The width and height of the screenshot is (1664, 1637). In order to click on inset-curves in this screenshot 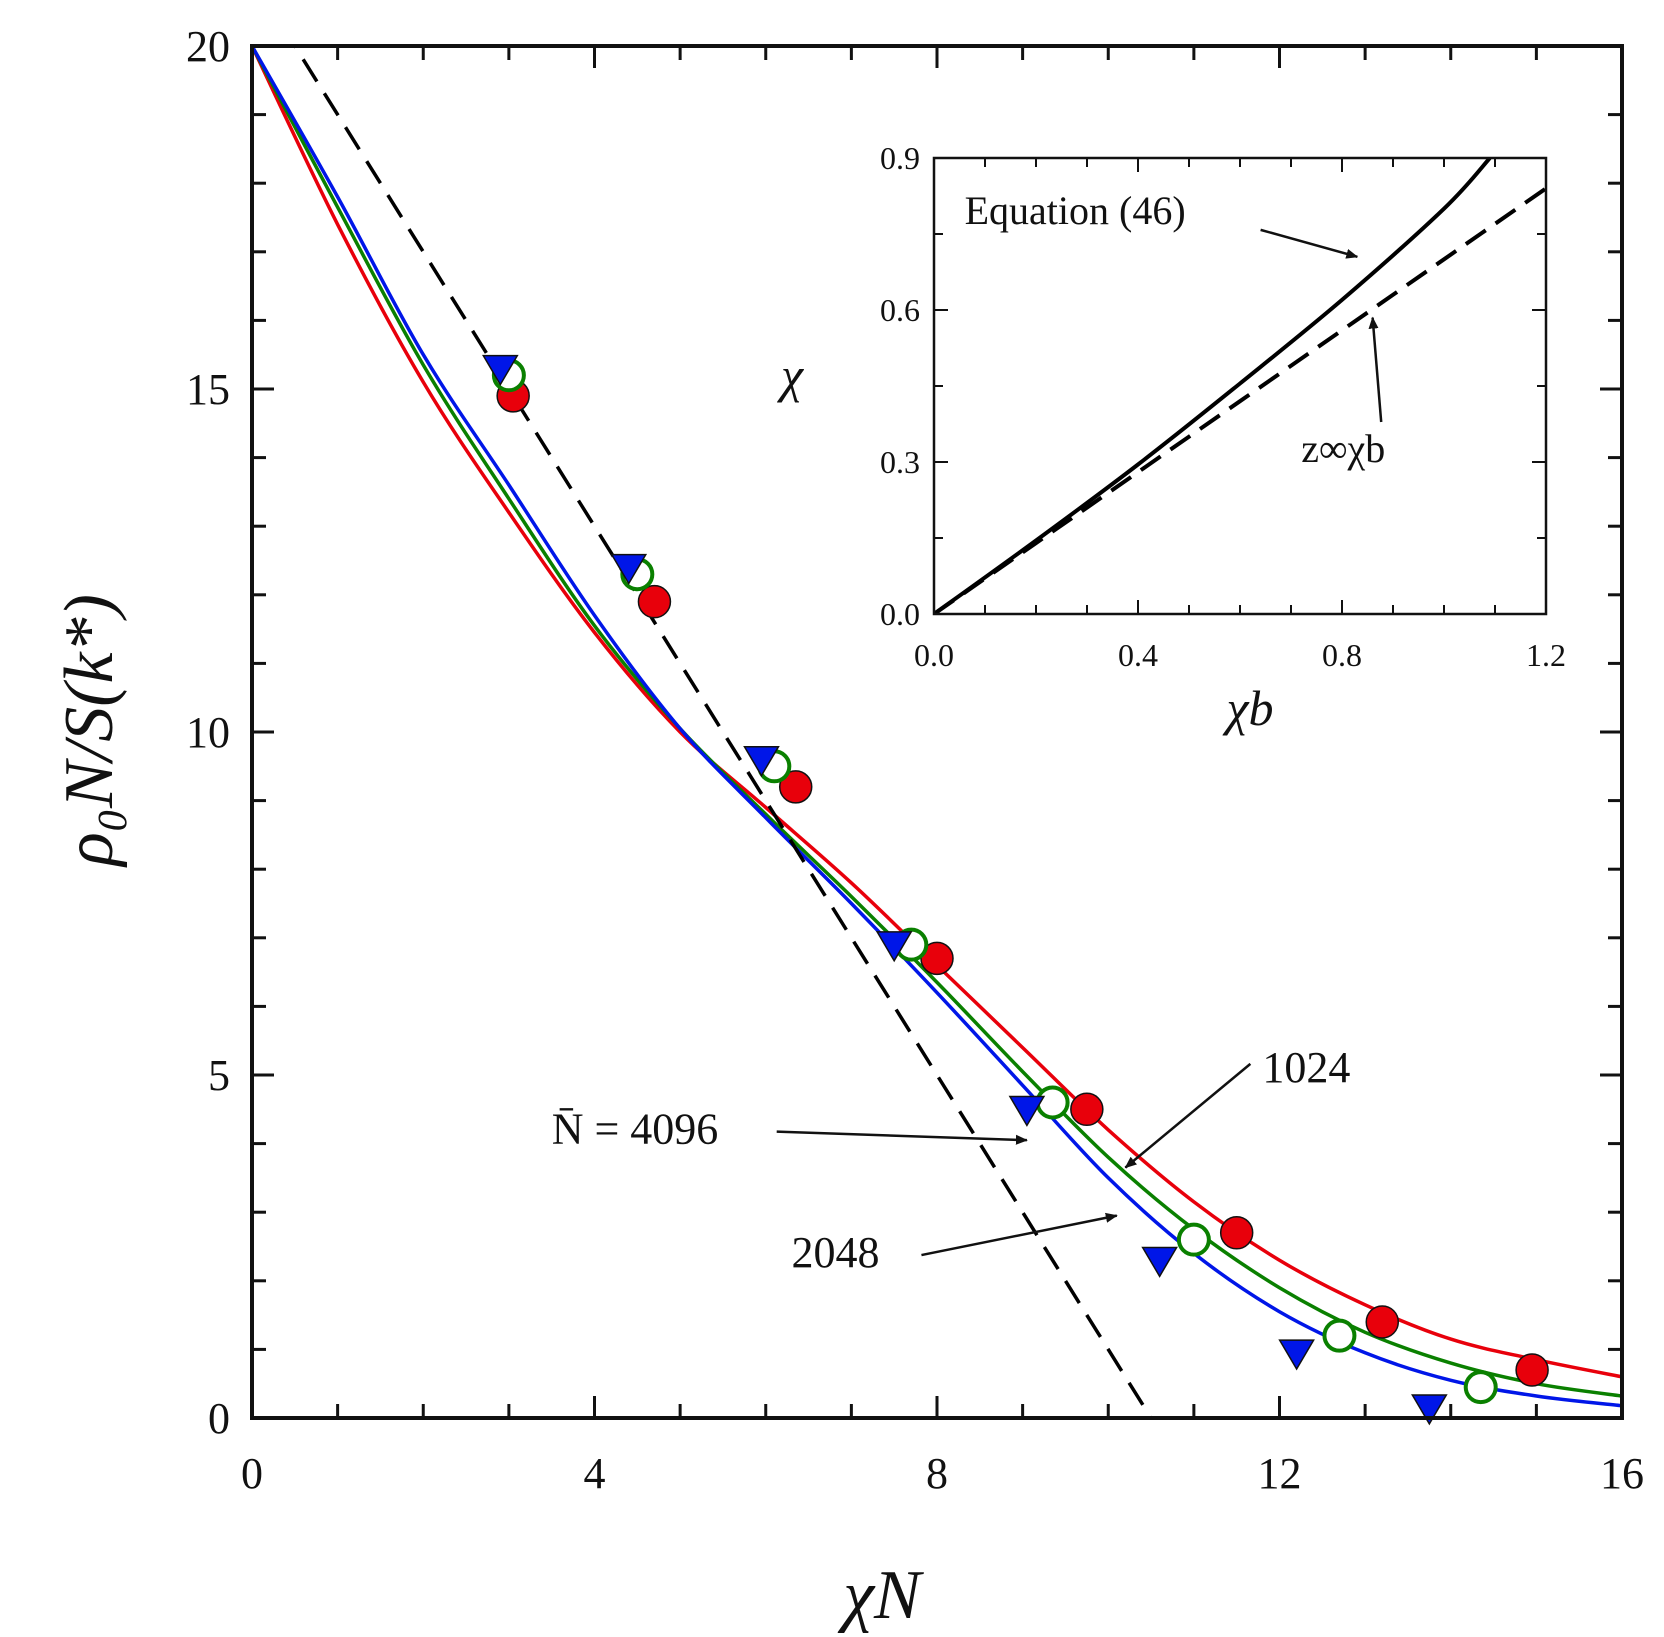, I will do `click(1240, 386)`.